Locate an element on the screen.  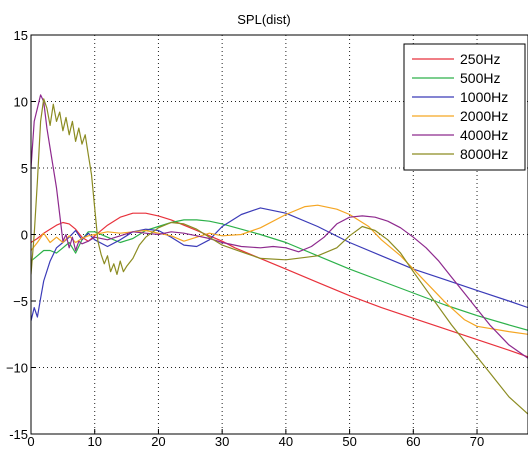
legend-box is located at coordinates (464, 107).